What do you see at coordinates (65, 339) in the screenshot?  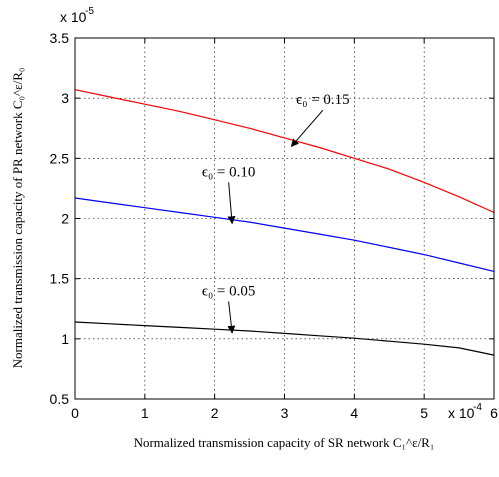 I see `y-tick-label: 1` at bounding box center [65, 339].